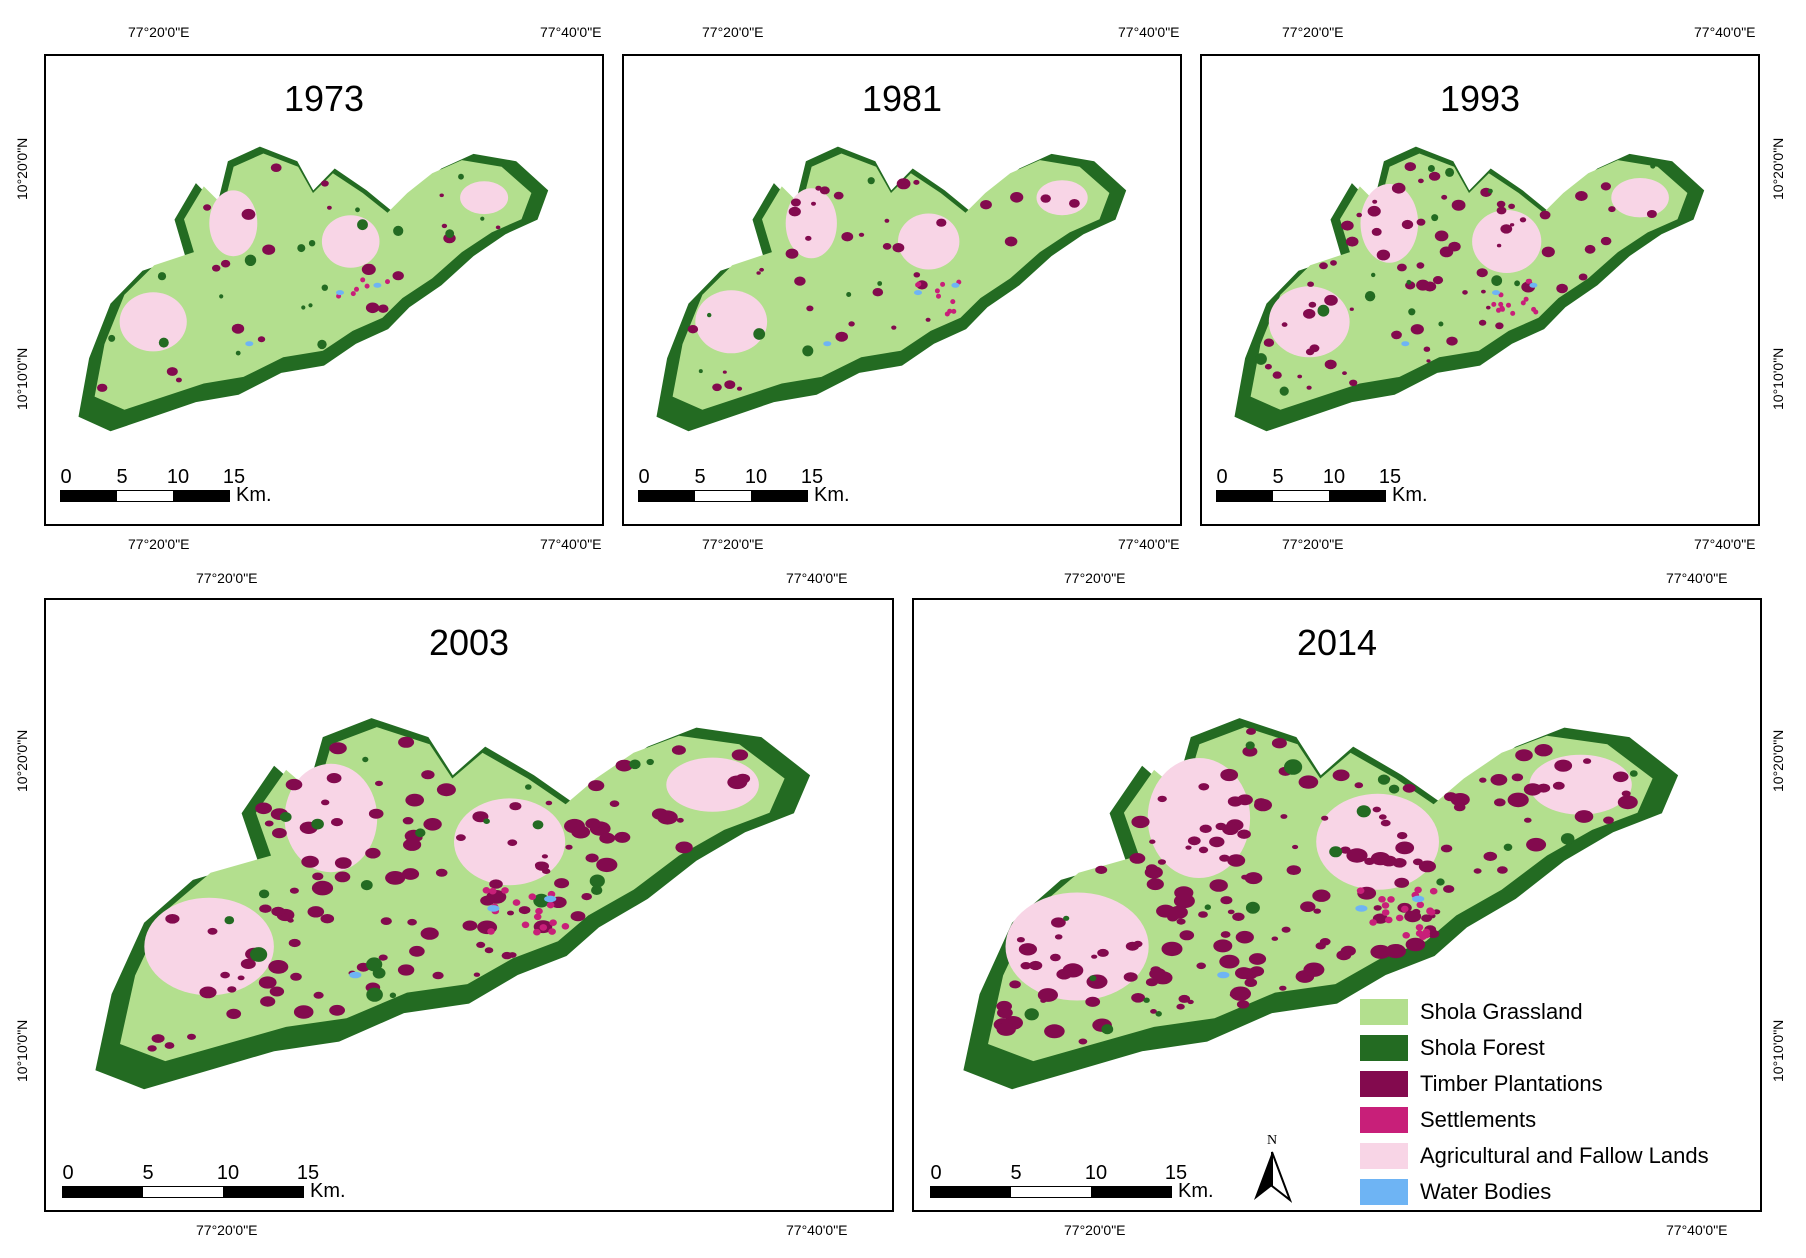 The width and height of the screenshot is (1806, 1258). I want to click on lon-label-top-east: 77°40'0"E, so click(1725, 32).